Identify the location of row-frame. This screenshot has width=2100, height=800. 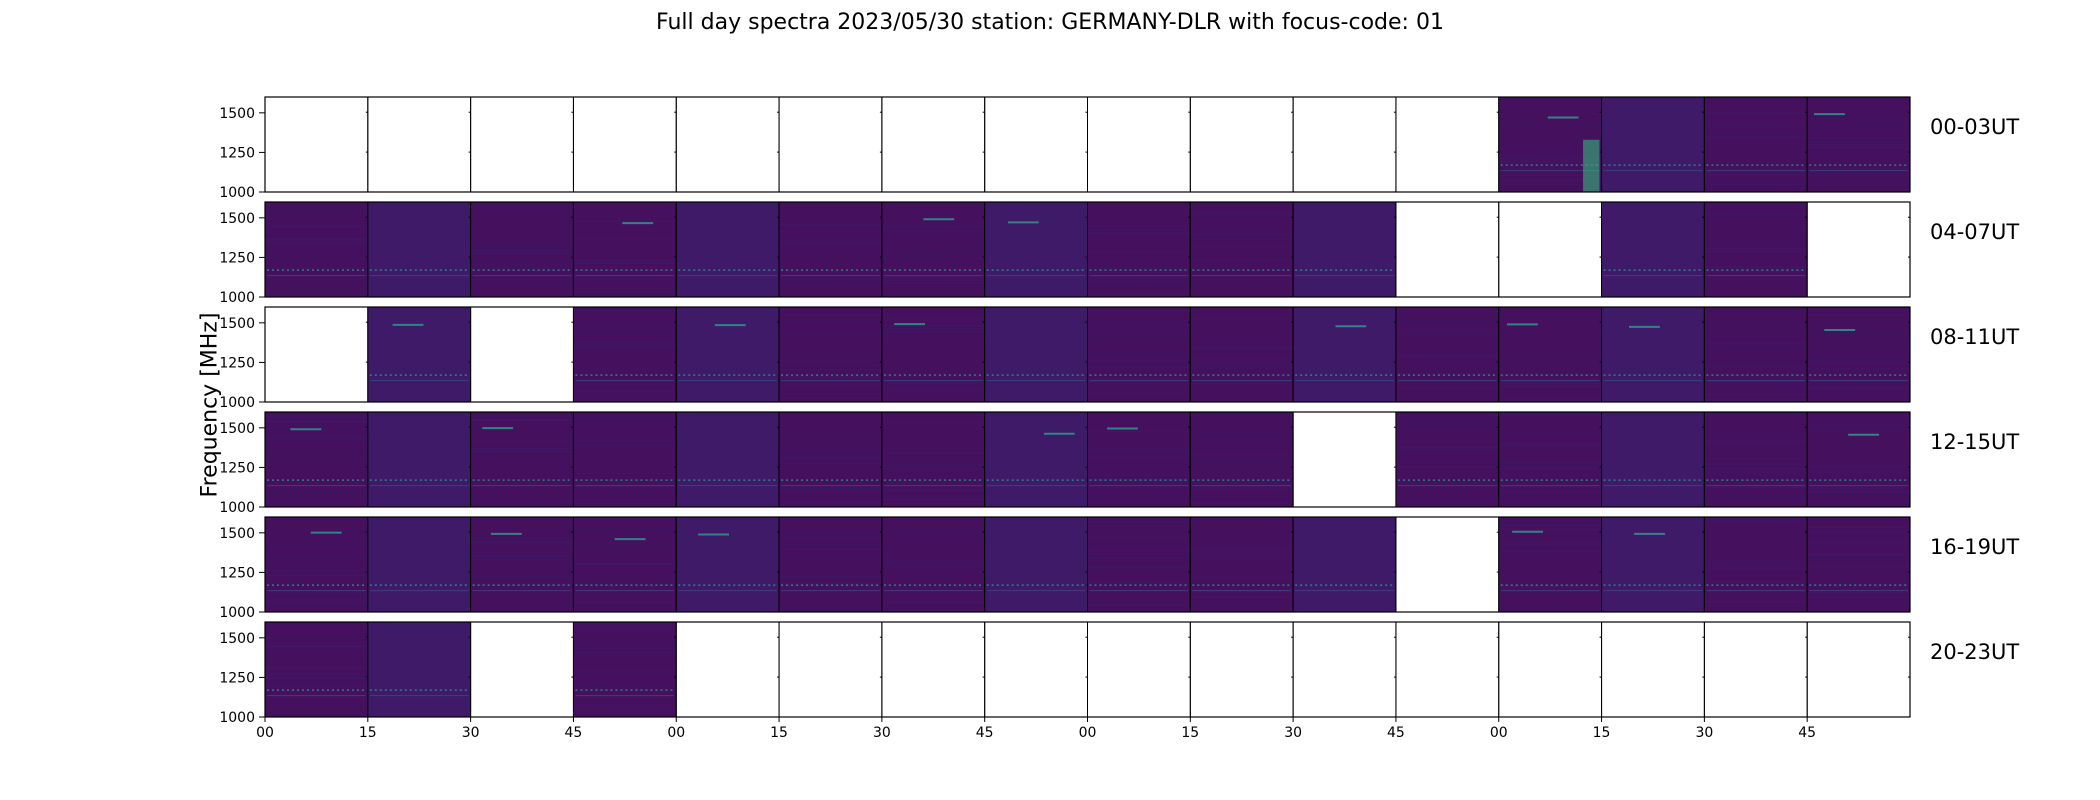
(1087, 354).